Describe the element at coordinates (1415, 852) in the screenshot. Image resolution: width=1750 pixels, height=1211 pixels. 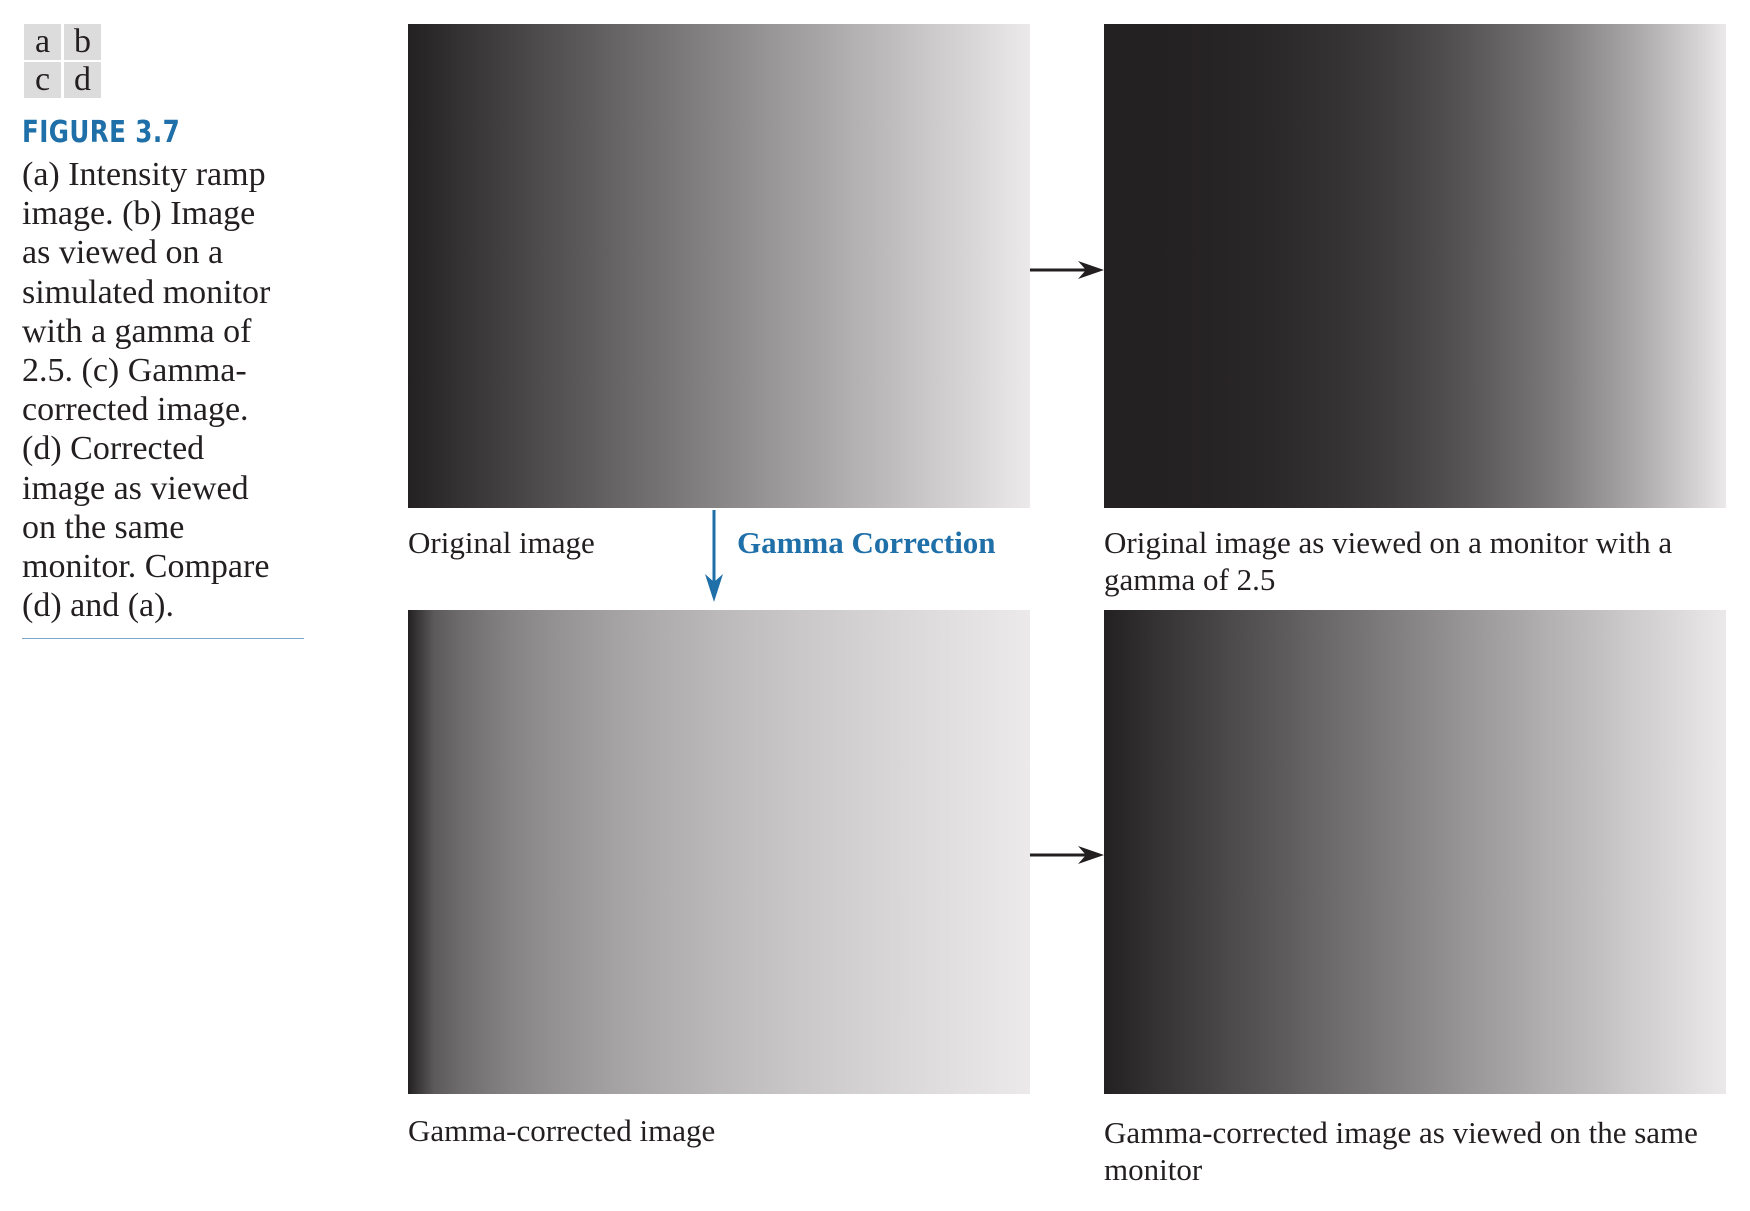
I see `corrected-monitor-image` at that location.